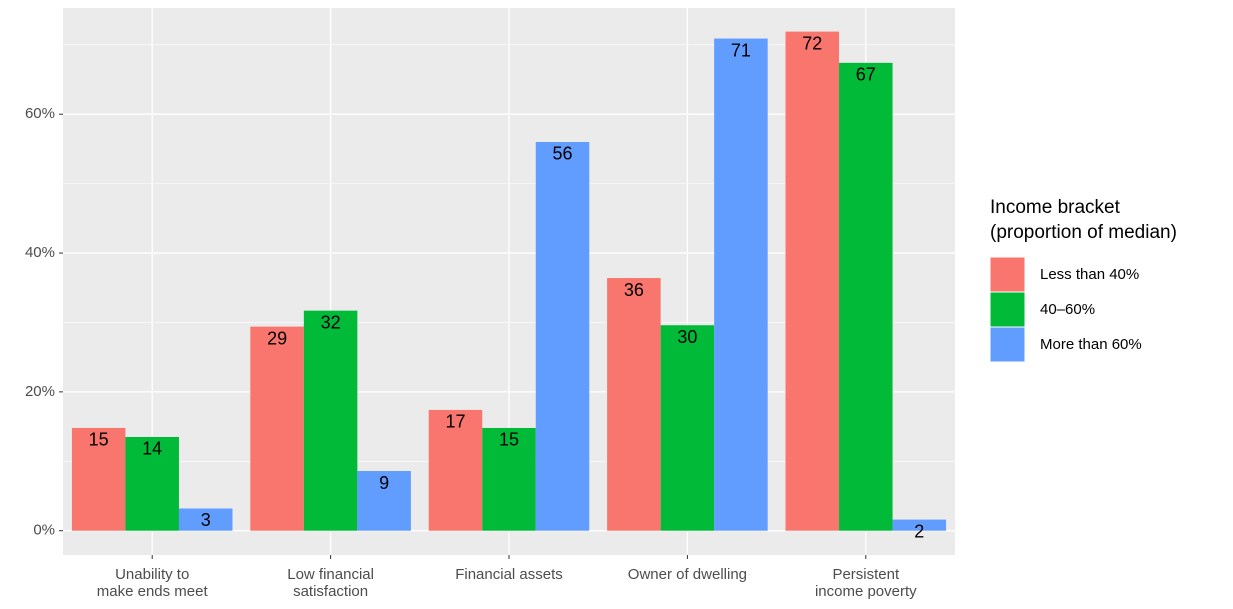  I want to click on x-tick-label: Owner of dwelling, so click(687, 574).